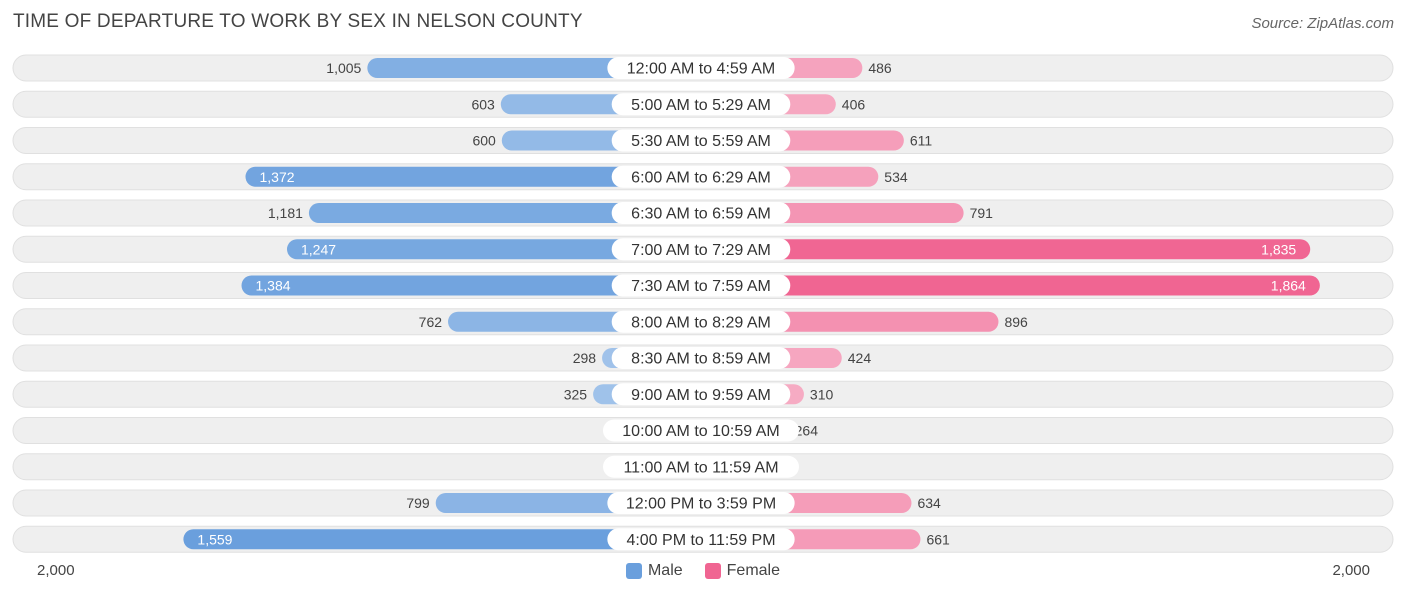  I want to click on value-label-male: 603, so click(483, 104).